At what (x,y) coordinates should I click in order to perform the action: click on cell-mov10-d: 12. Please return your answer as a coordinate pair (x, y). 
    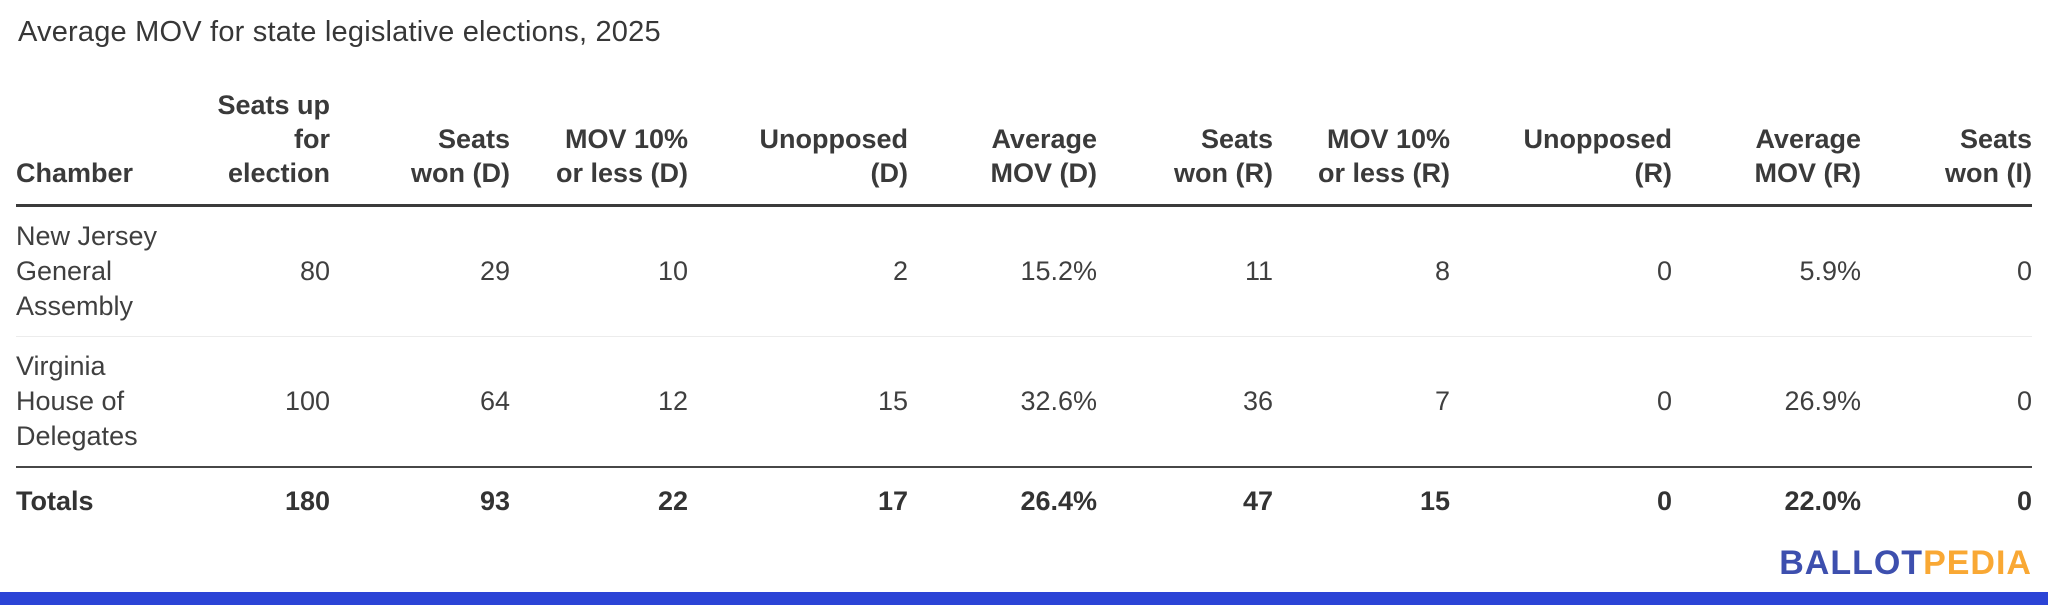
    Looking at the image, I should click on (672, 401).